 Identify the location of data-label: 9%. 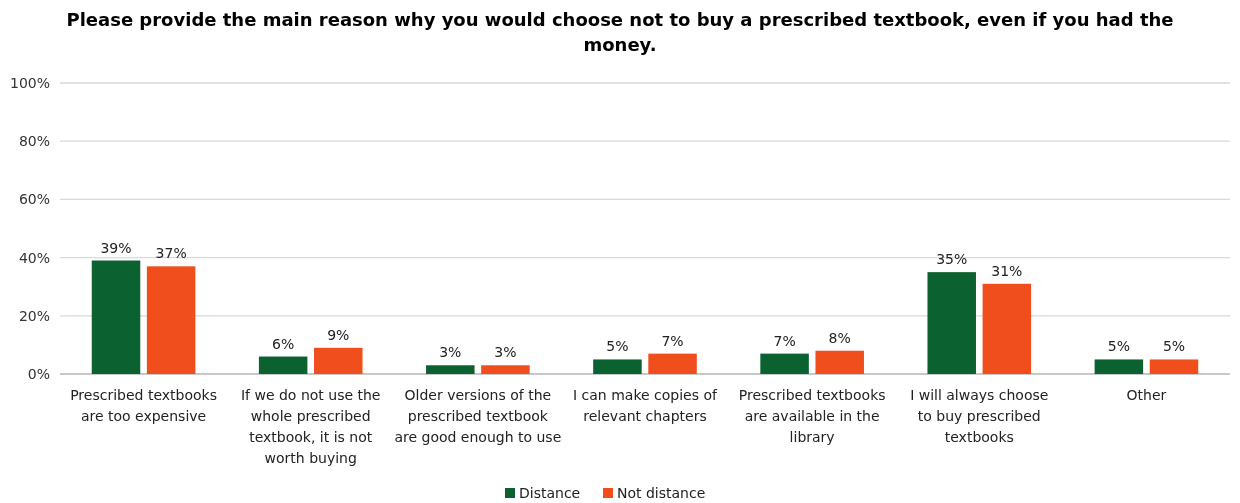
(338, 334).